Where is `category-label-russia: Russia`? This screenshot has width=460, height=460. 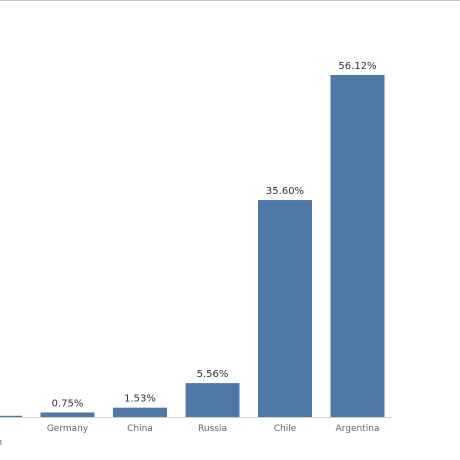 category-label-russia: Russia is located at coordinates (212, 429).